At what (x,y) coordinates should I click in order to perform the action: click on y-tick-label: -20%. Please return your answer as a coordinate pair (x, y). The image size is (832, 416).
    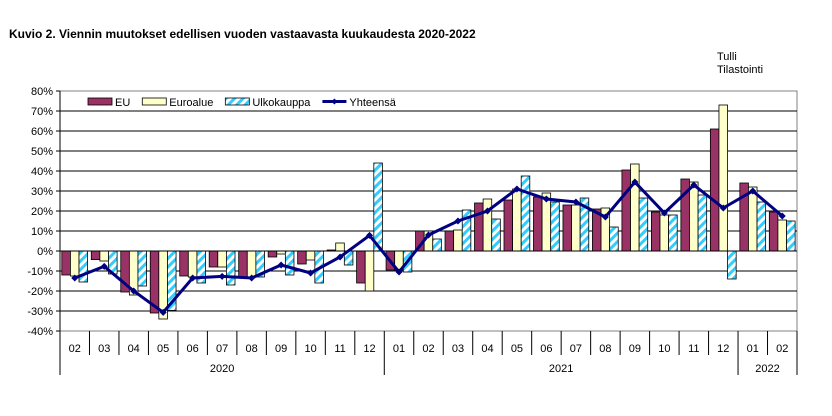
    Looking at the image, I should click on (40, 292).